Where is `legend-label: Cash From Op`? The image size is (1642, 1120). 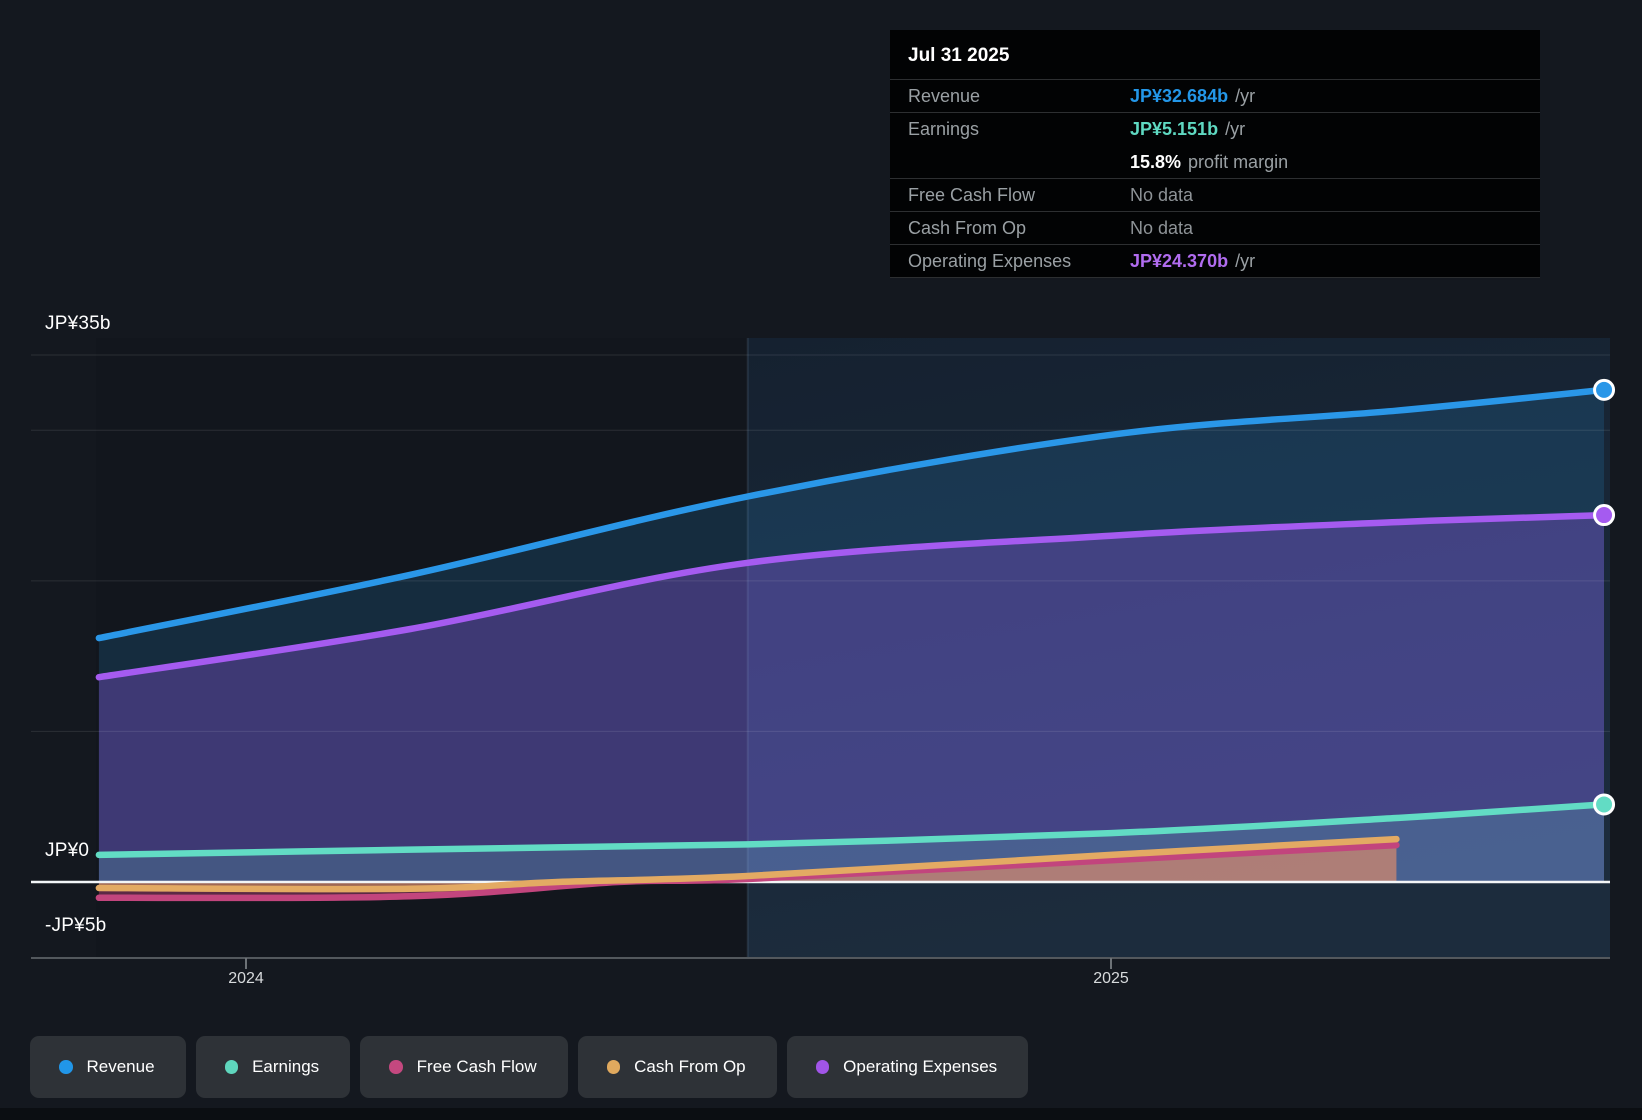 legend-label: Cash From Op is located at coordinates (690, 1066).